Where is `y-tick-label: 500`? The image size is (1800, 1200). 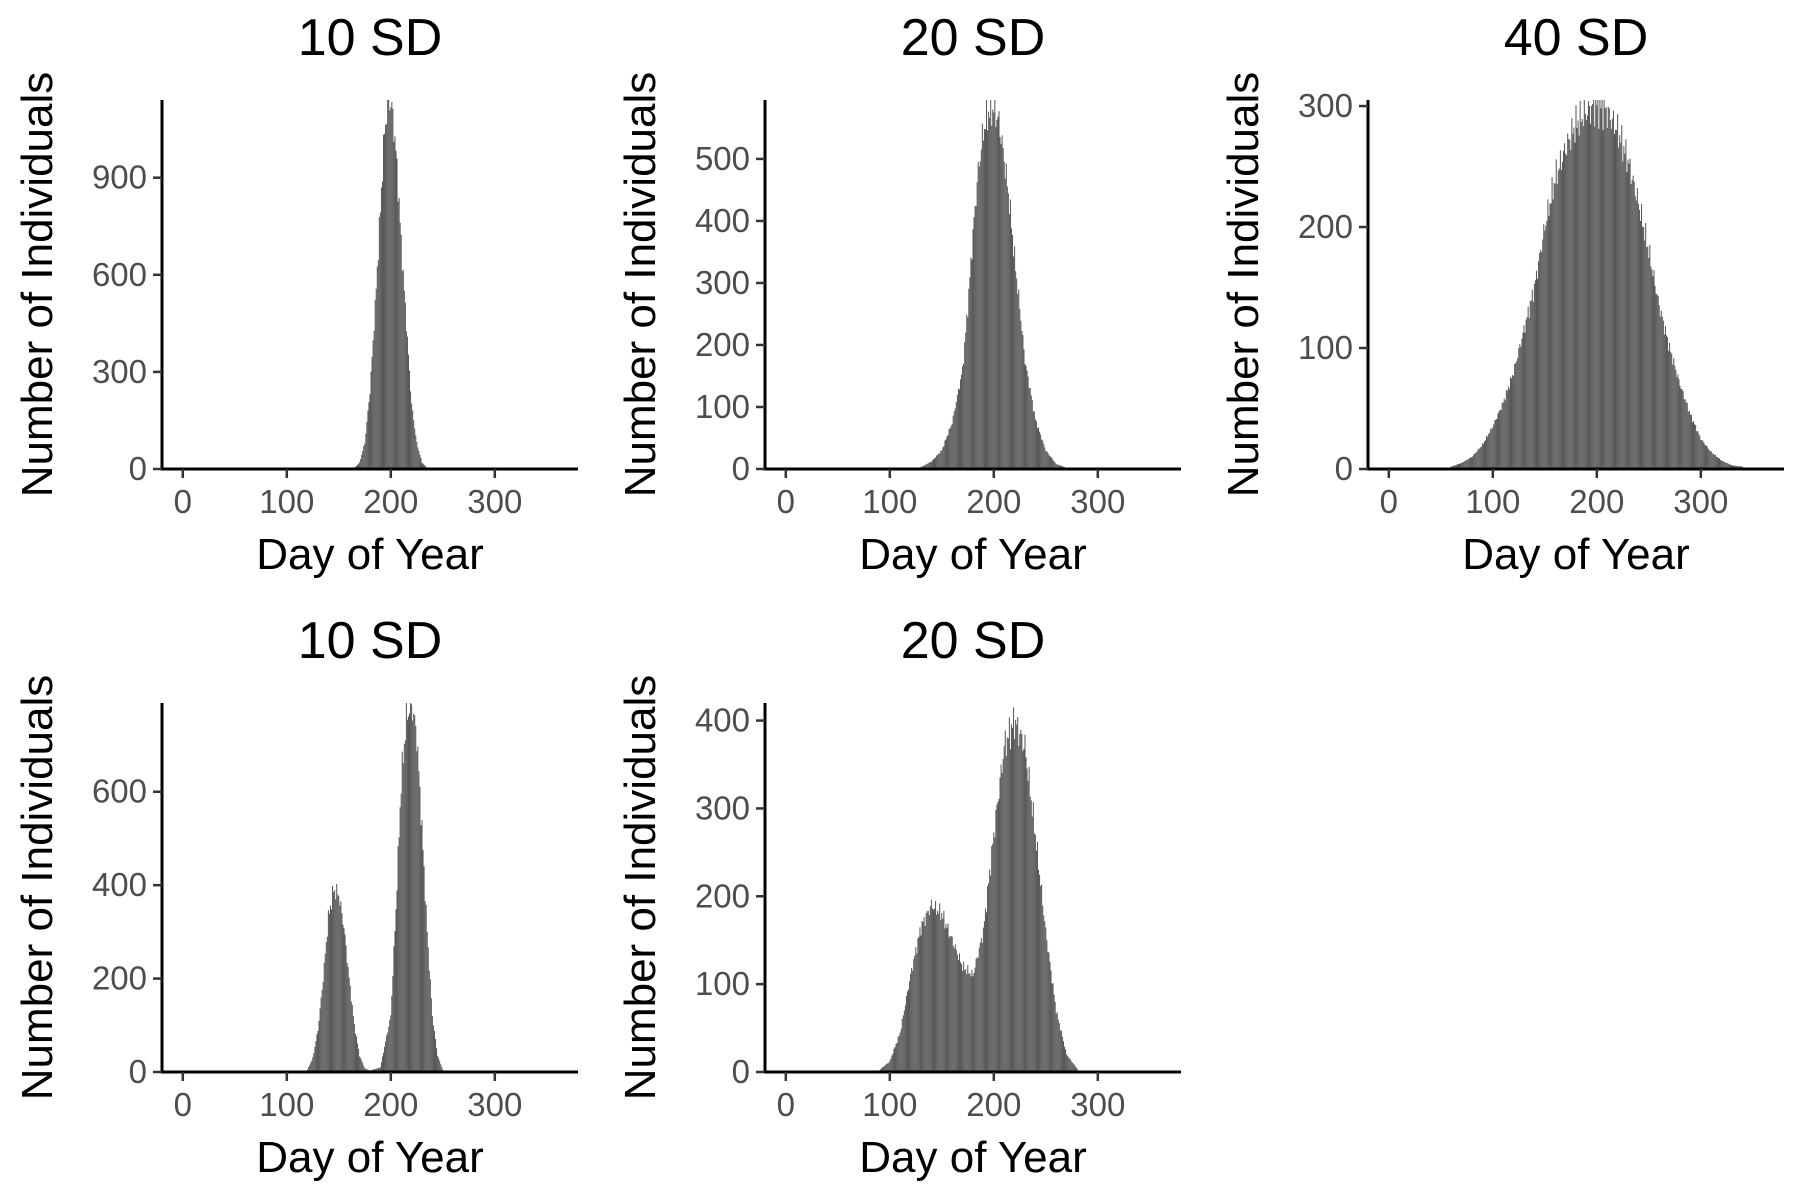
y-tick-label: 500 is located at coordinates (722, 158).